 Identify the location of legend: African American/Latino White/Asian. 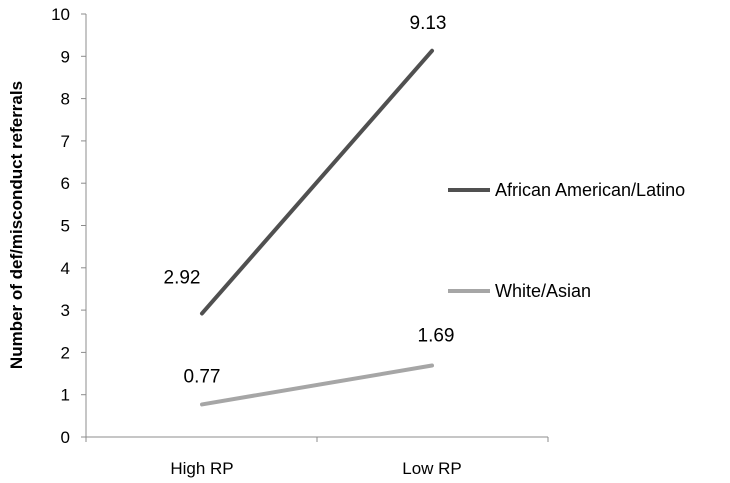
(566, 240).